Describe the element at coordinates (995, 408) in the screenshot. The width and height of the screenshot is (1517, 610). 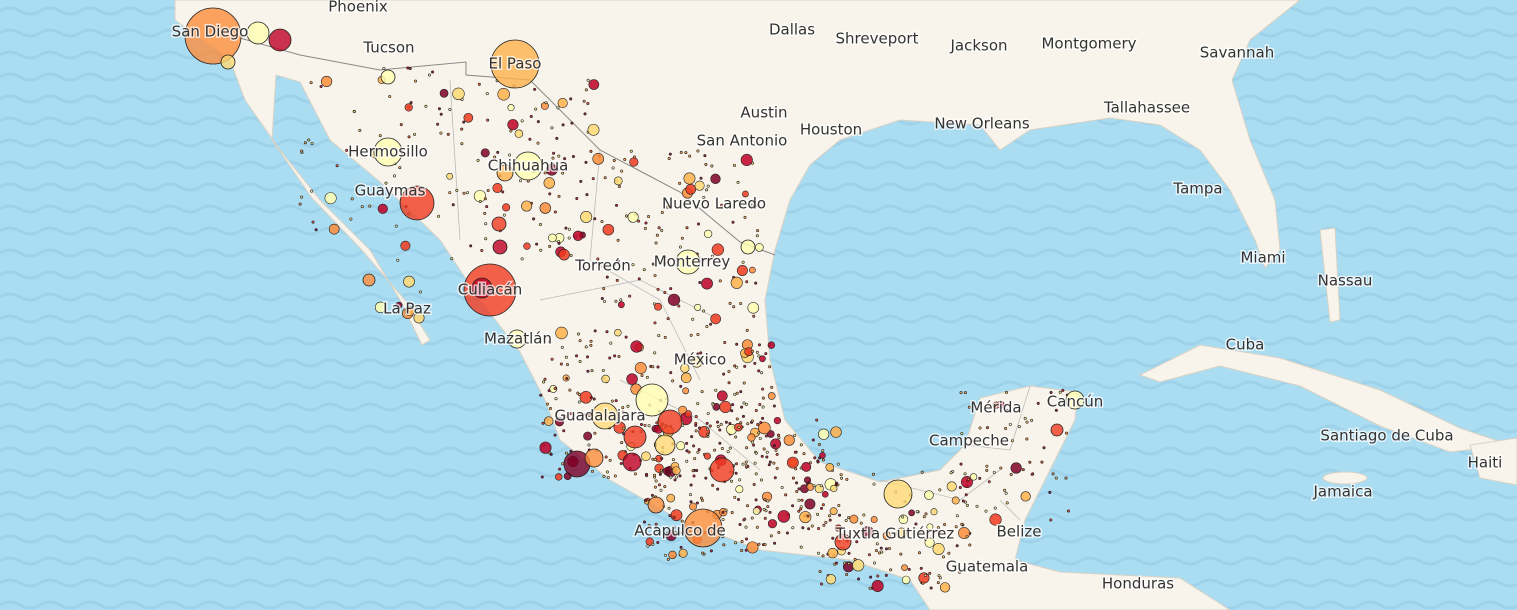
I see `city-label: Mérida` at that location.